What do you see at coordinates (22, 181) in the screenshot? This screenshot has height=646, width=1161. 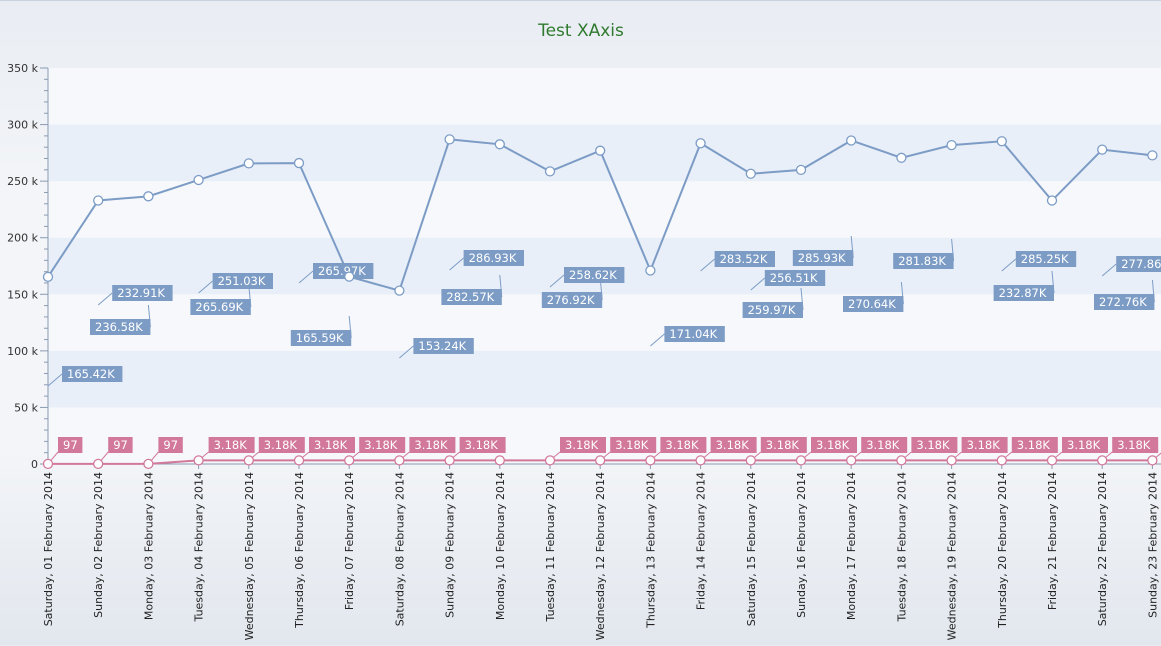 I see `y-tick-label: 250 k` at bounding box center [22, 181].